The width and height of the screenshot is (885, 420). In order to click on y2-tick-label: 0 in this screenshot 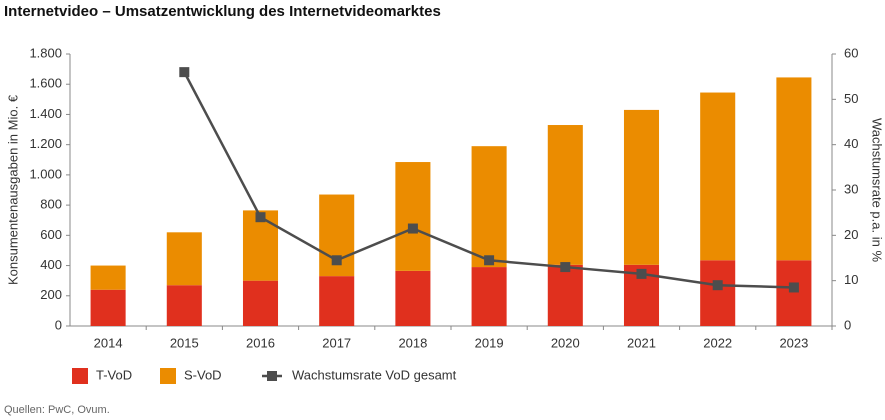, I will do `click(847, 324)`.